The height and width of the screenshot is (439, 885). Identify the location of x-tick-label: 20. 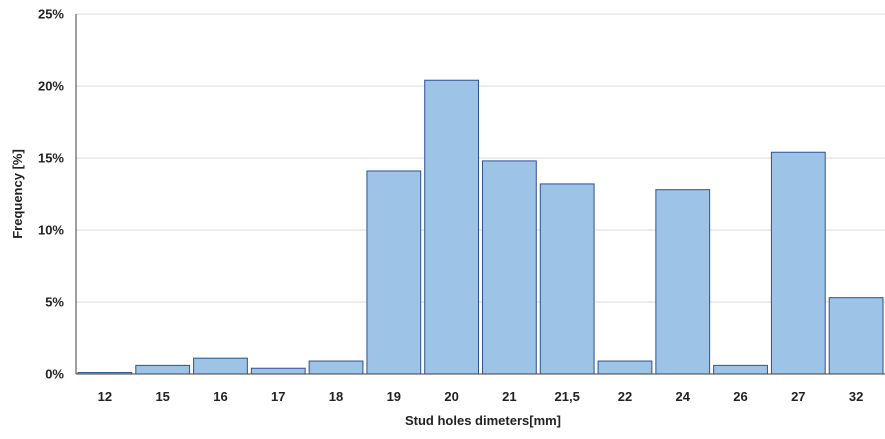
(451, 396).